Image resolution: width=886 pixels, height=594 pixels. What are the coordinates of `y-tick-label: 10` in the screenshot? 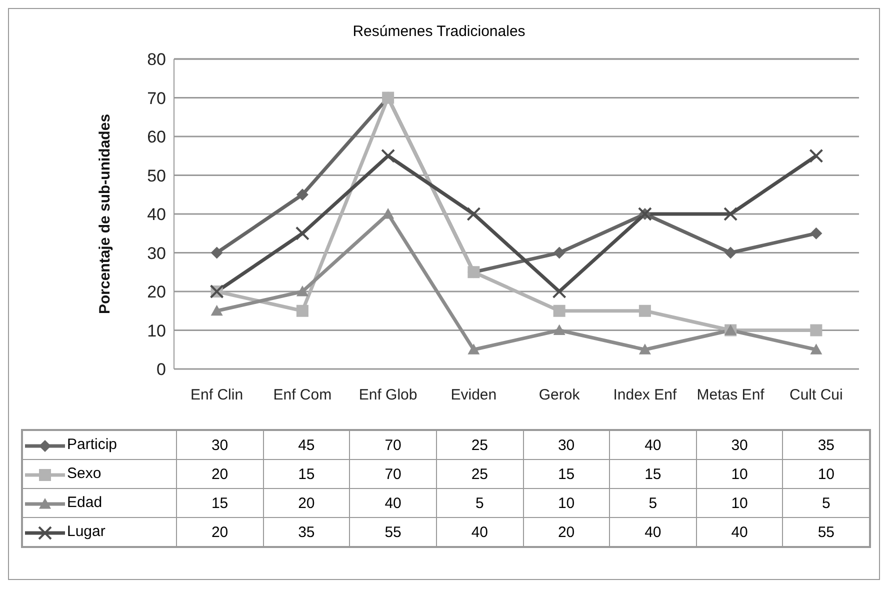 It's located at (156, 330).